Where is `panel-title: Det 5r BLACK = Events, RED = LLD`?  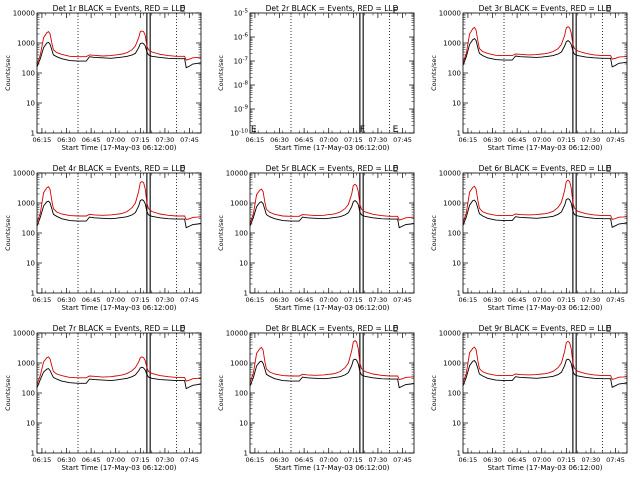 panel-title: Det 5r BLACK = Events, RED = LLD is located at coordinates (332, 168).